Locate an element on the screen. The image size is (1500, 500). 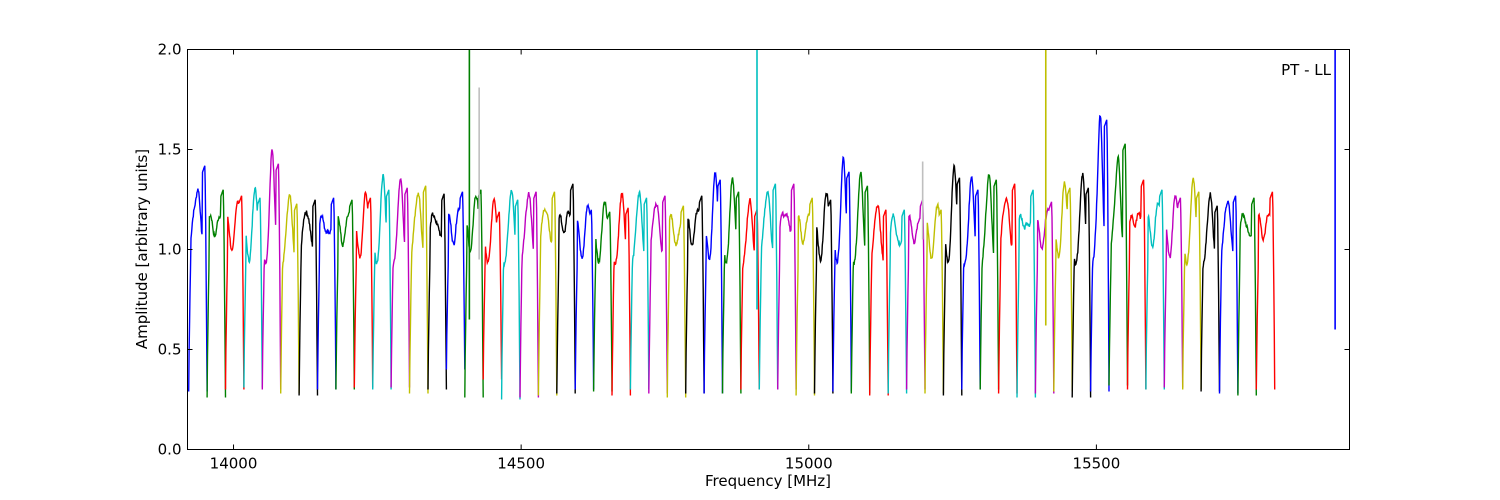
x-tick-label: 15000 is located at coordinates (809, 464).